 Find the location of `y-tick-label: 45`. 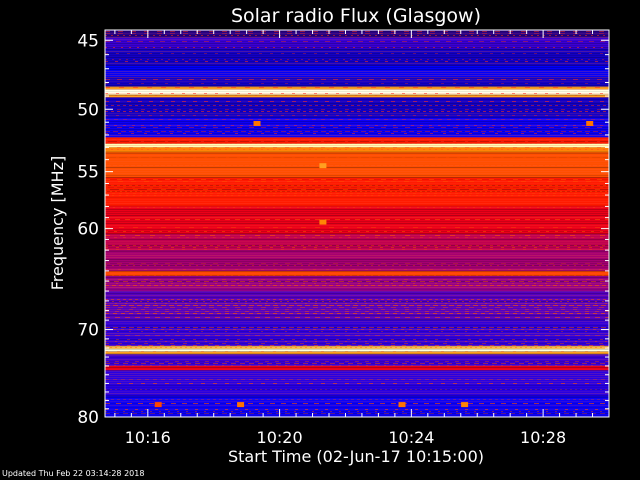

y-tick-label: 45 is located at coordinates (88, 41).